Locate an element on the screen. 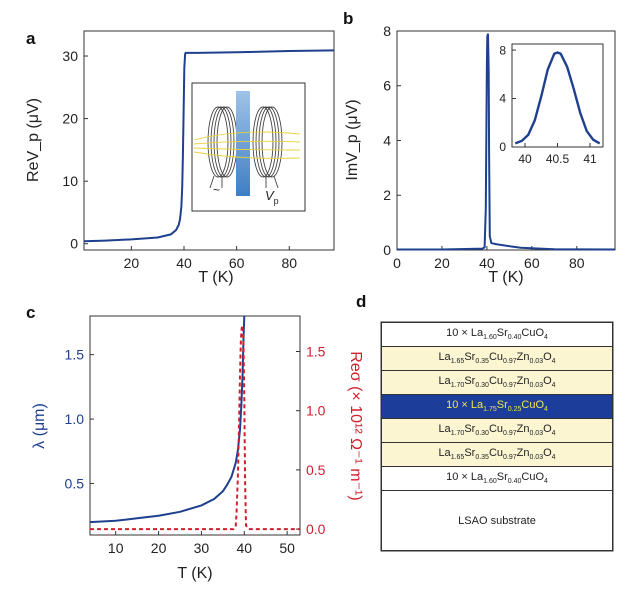  chart-b-inset-frame is located at coordinates (557, 95).